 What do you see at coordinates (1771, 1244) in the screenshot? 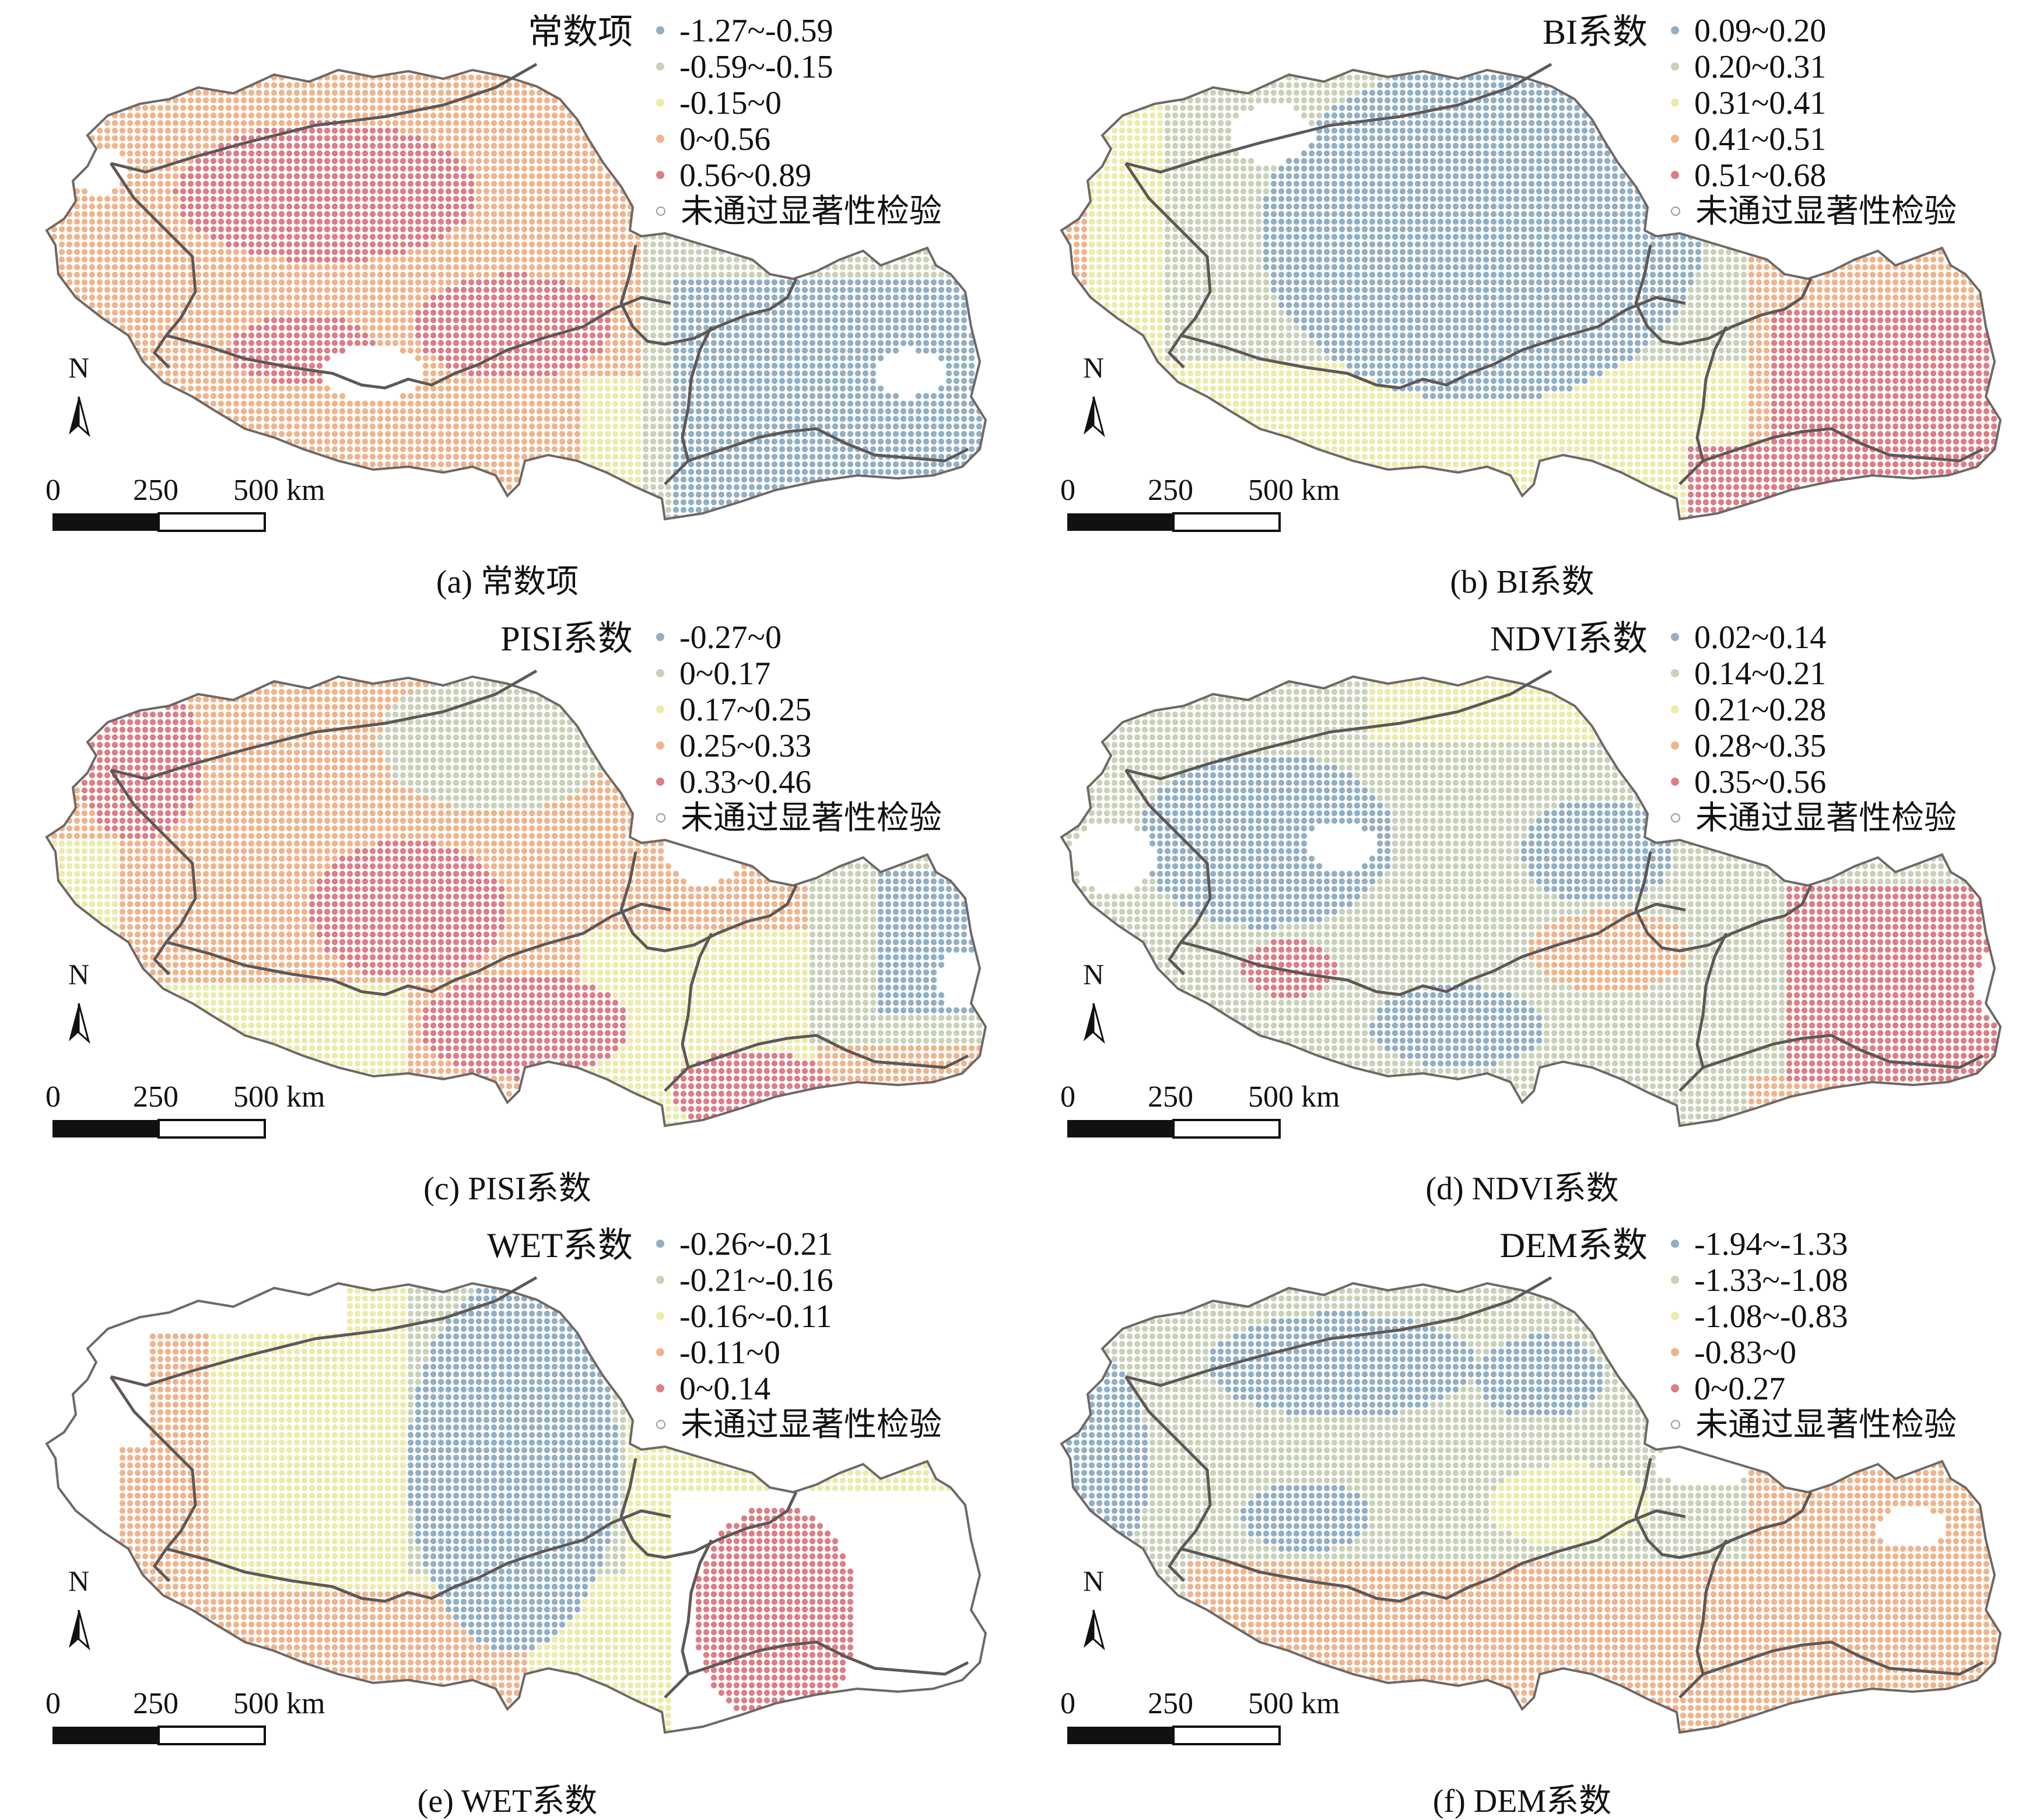
I see `legend-label: -1.94~-1.33` at bounding box center [1771, 1244].